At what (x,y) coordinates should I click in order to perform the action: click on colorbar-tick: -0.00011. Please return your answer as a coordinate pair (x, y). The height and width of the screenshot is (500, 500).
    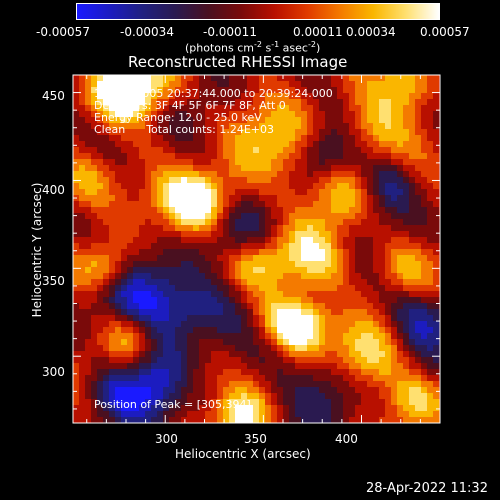
    Looking at the image, I should click on (230, 32).